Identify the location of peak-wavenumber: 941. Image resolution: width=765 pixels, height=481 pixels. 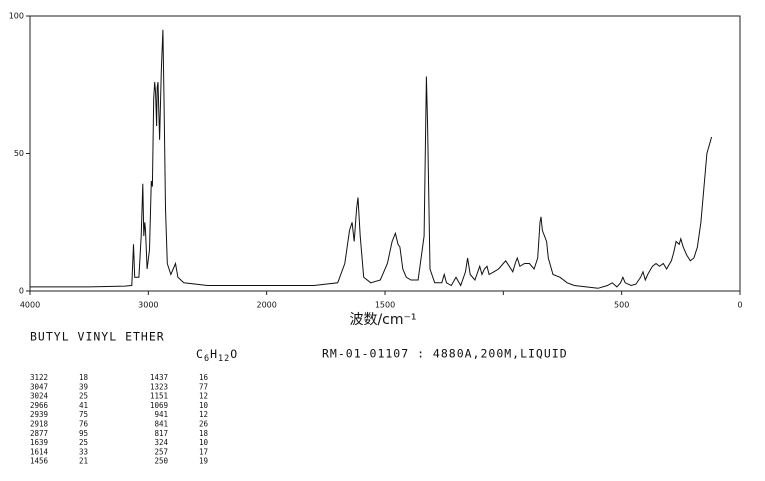
(161, 414).